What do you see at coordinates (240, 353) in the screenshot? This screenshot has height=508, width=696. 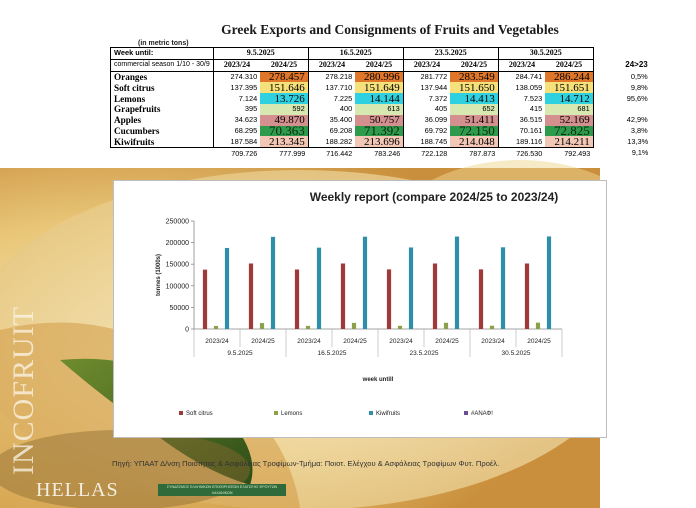 I see `x-group-label: 9.5.2025` at bounding box center [240, 353].